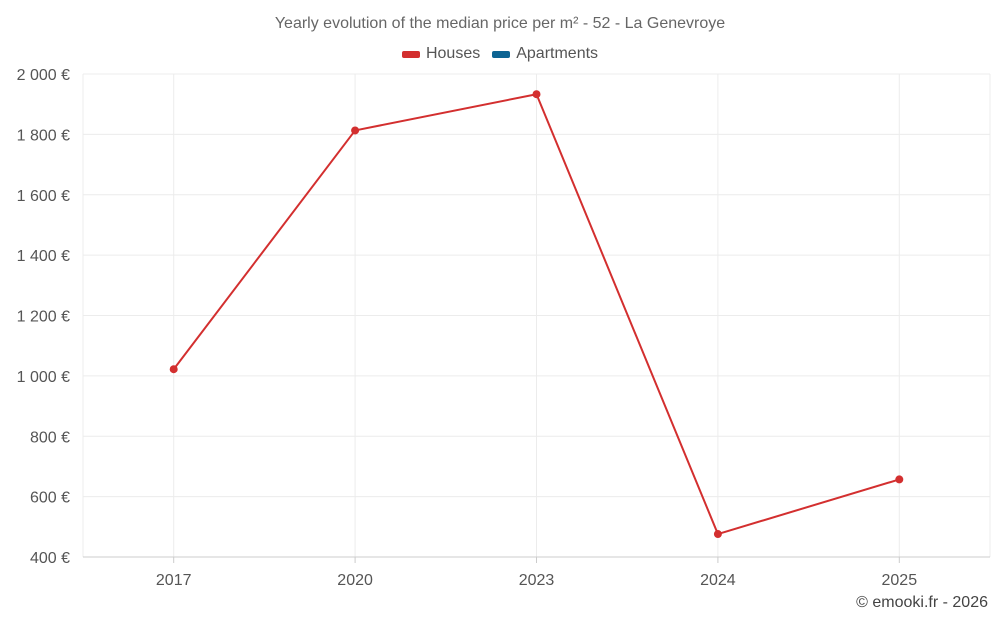 The image size is (1000, 625). I want to click on x-tick-label: 2025, so click(900, 580).